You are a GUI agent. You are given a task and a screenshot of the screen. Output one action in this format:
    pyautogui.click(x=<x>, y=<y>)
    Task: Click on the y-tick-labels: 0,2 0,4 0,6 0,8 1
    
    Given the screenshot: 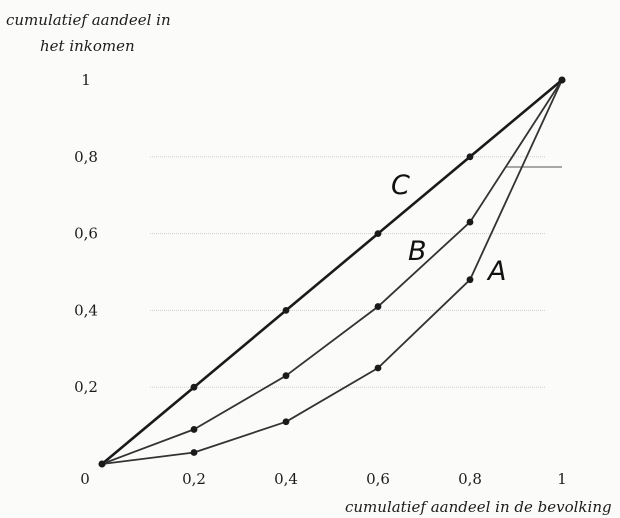 What is the action you would take?
    pyautogui.click(x=86, y=233)
    